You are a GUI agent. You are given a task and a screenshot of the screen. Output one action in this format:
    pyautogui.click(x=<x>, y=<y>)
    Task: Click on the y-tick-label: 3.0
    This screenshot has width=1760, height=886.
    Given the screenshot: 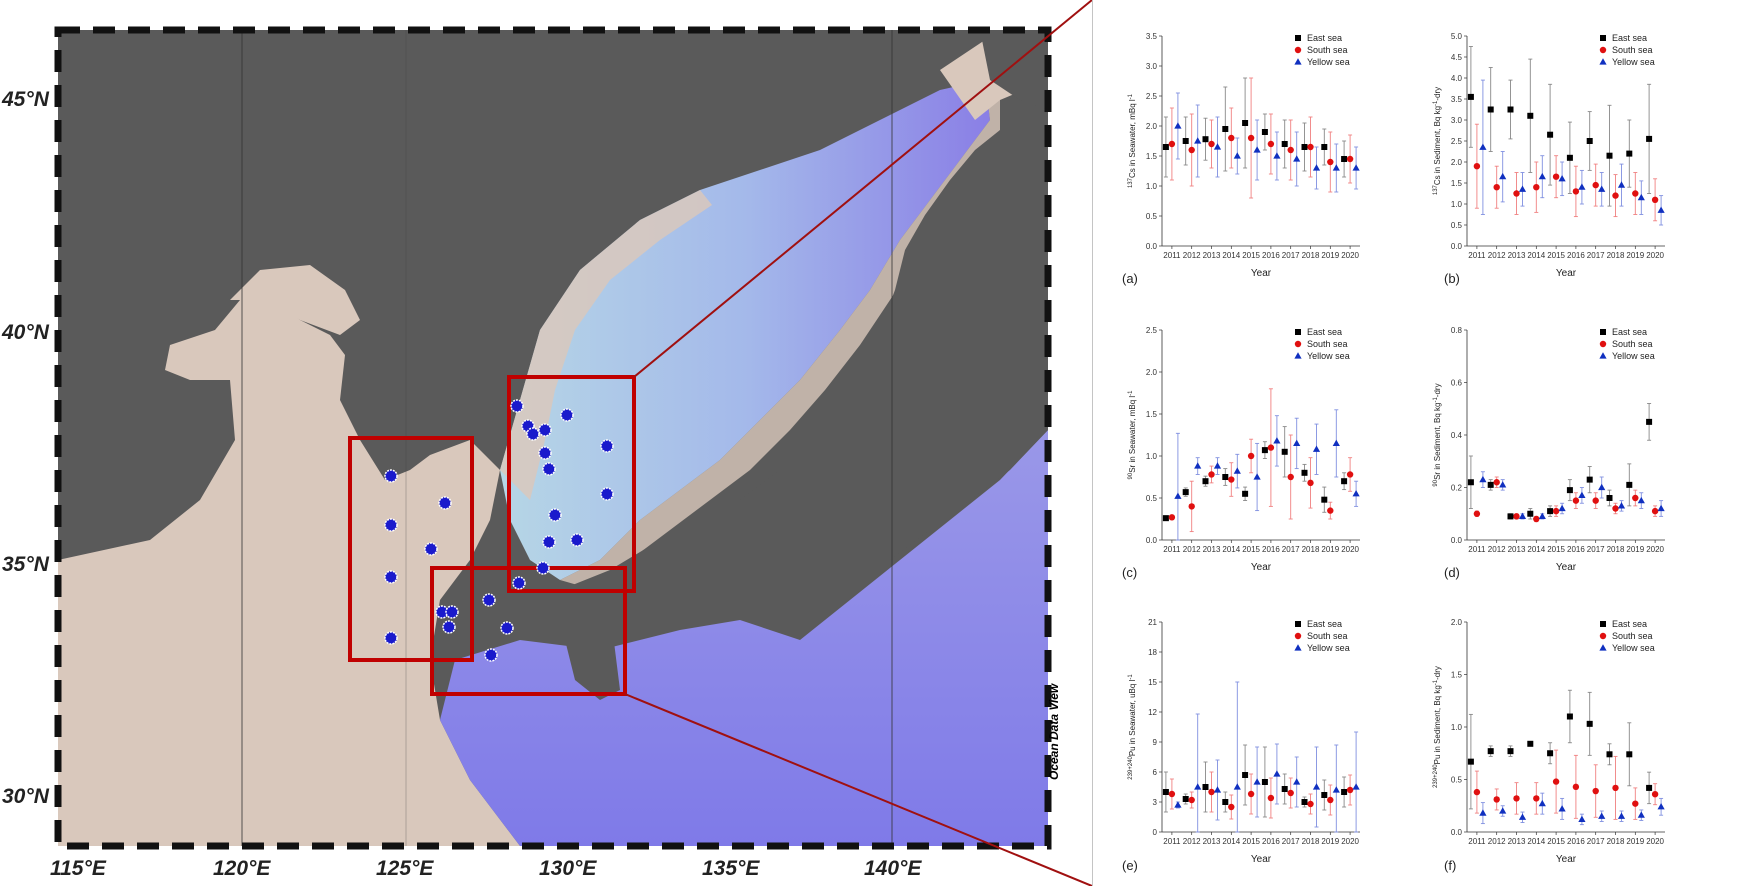 What is the action you would take?
    pyautogui.click(x=1457, y=120)
    